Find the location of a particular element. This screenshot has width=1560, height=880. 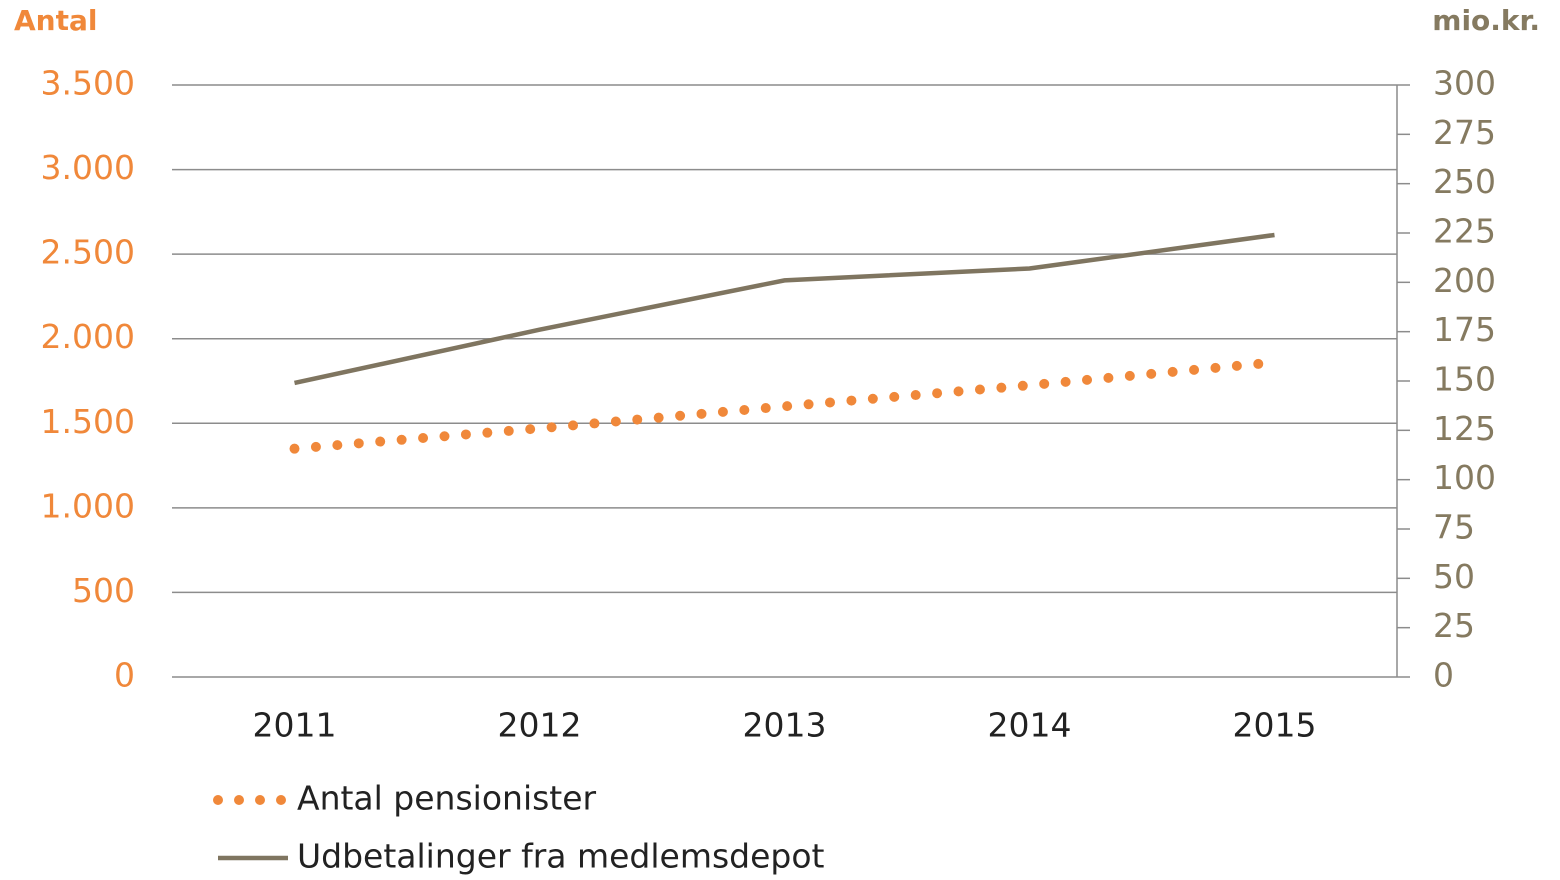

y2-tick-label: 25 is located at coordinates (1454, 625).